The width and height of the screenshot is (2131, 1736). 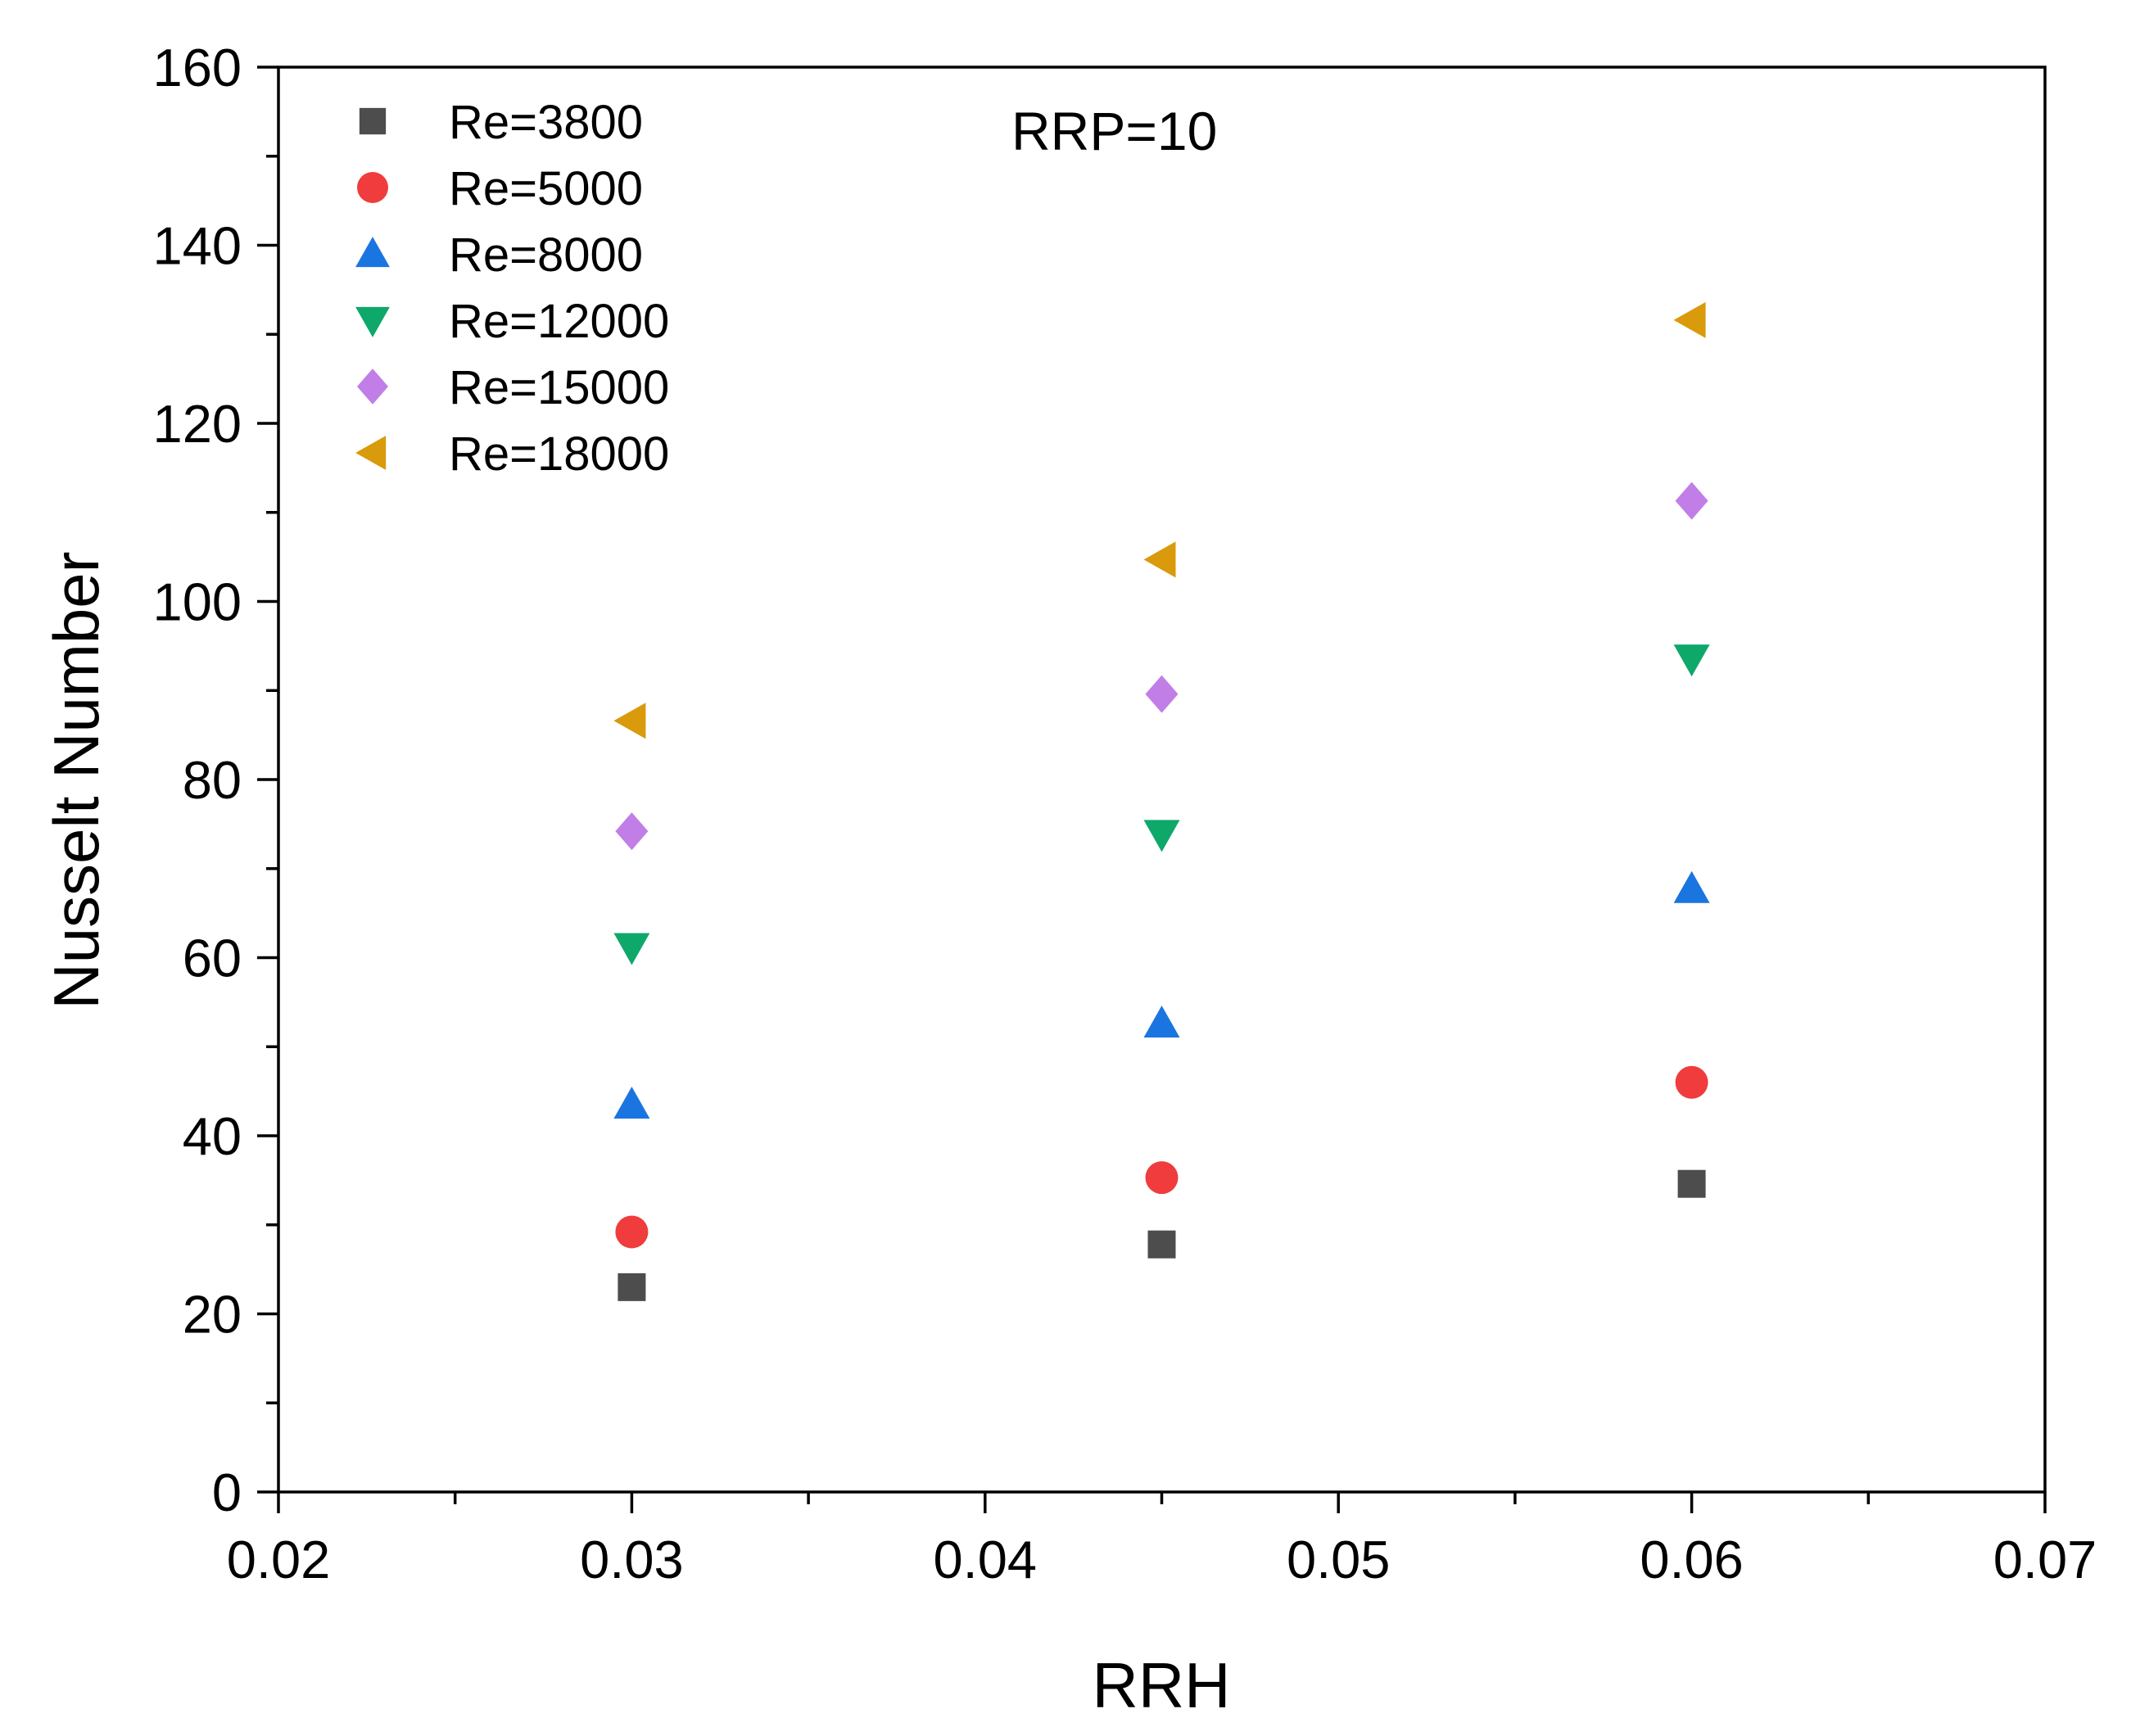 What do you see at coordinates (546, 122) in the screenshot?
I see `legend-label: Re=3800` at bounding box center [546, 122].